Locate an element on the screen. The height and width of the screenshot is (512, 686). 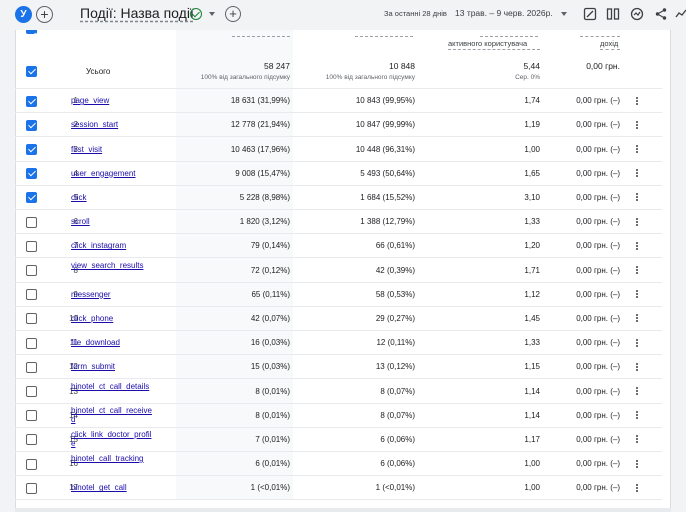
event-name-link: click_phone is located at coordinates (92, 318).